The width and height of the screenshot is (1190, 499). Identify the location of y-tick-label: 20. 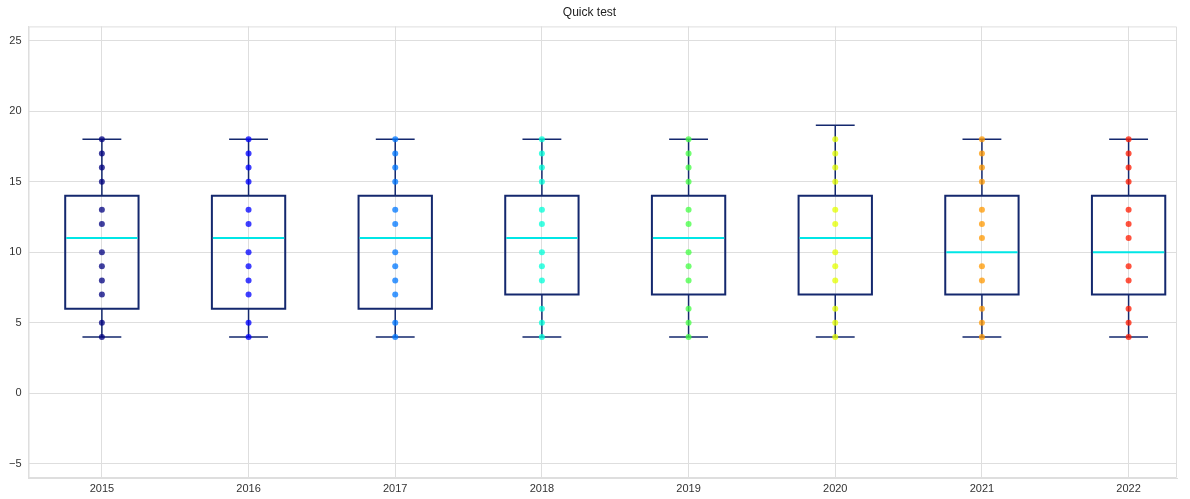
(15, 110).